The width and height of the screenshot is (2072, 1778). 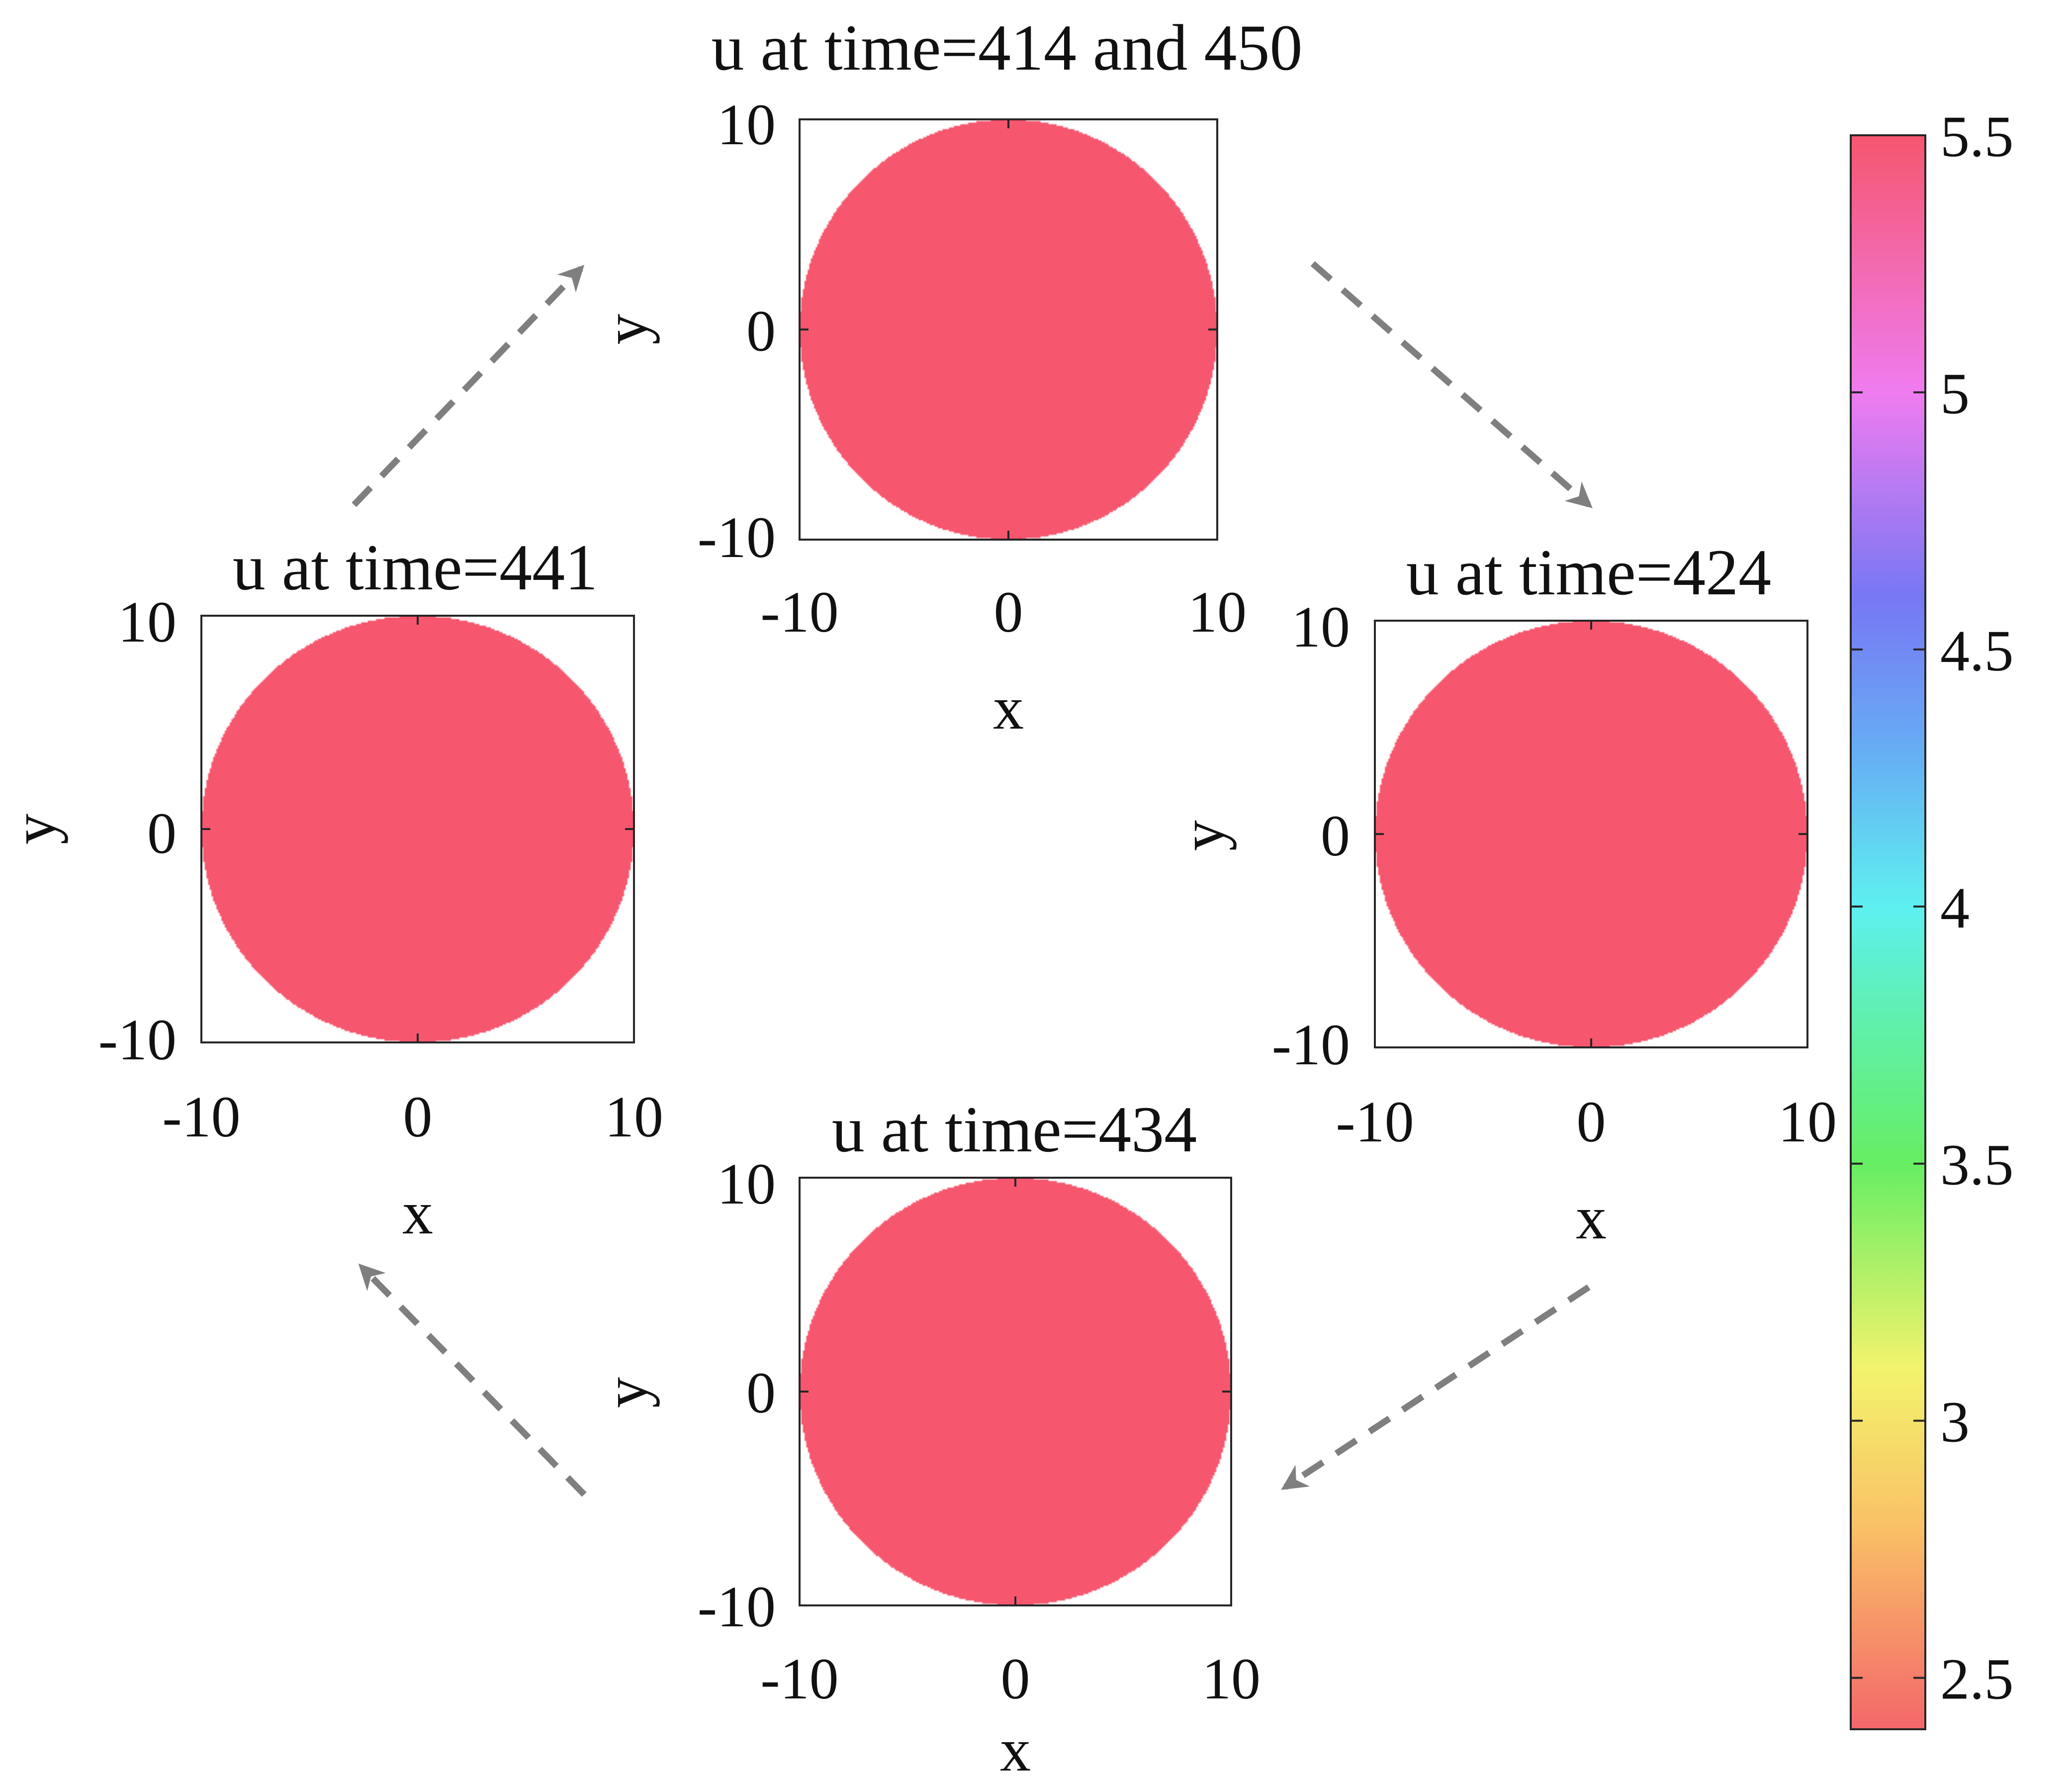 What do you see at coordinates (1933, 908) in the screenshot?
I see `colorbar-ticks: 2.5 3 3.5 4 4.5 5 5.5` at bounding box center [1933, 908].